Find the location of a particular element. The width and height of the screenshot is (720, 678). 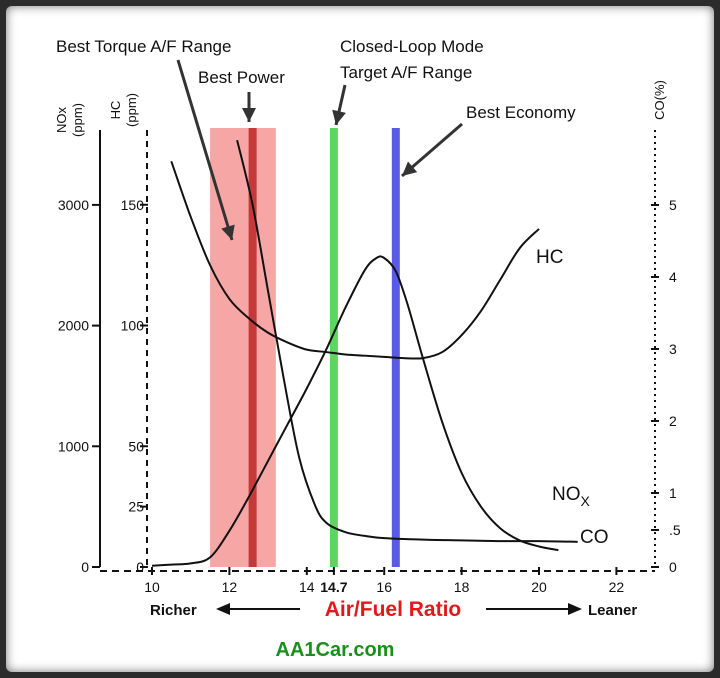

co-tick-label: .5 is located at coordinates (675, 530).